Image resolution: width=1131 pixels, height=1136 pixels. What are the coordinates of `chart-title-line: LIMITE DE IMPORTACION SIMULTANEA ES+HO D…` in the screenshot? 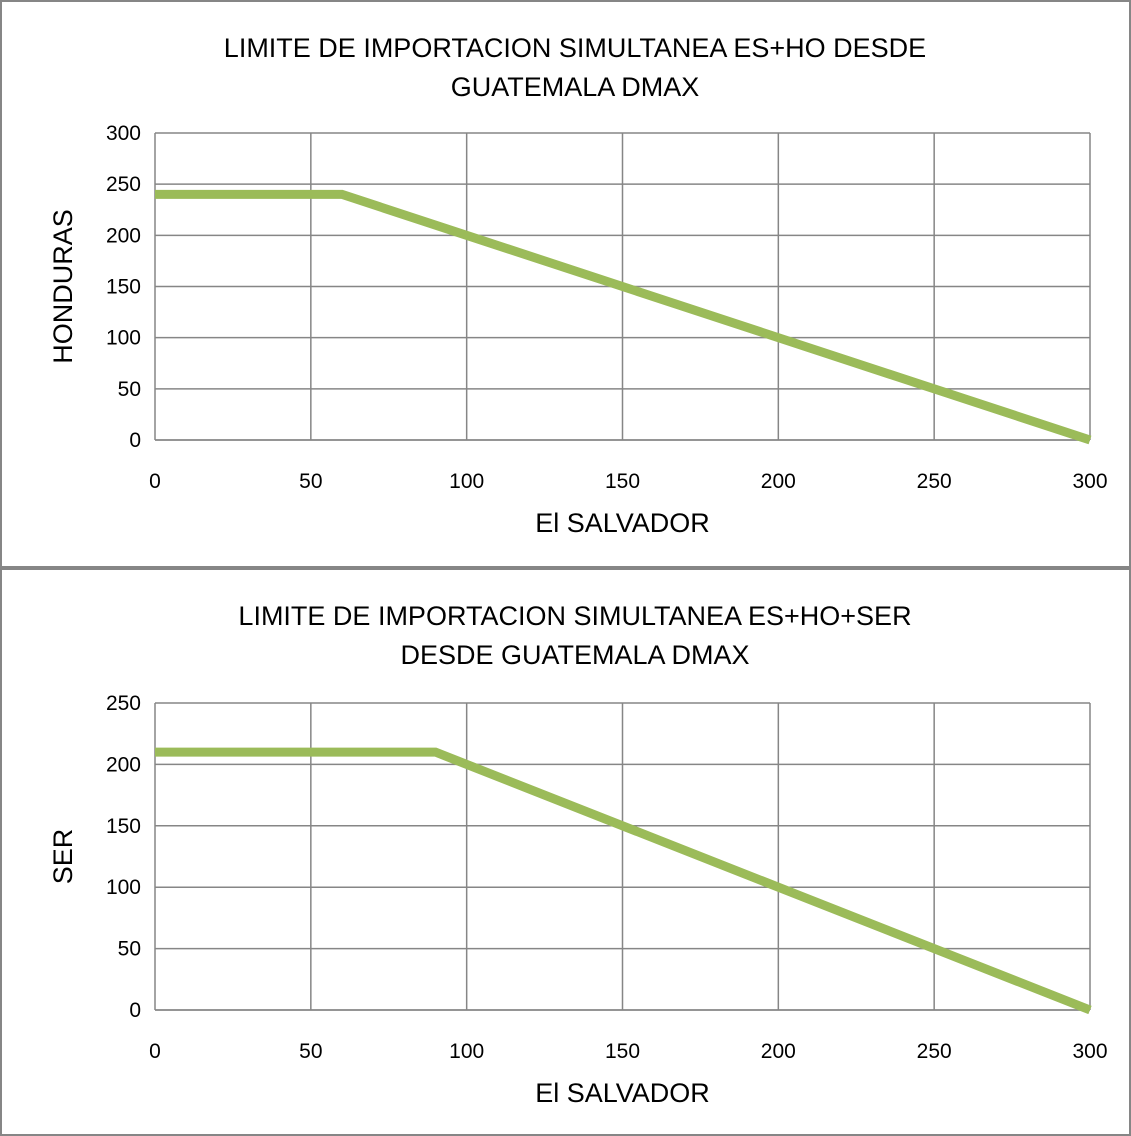 It's located at (575, 48).